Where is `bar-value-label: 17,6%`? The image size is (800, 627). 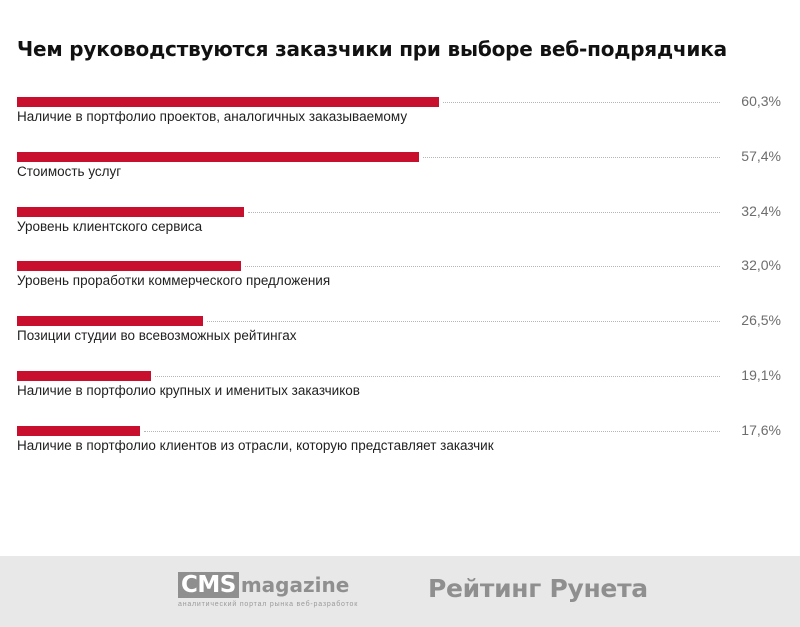 bar-value-label: 17,6% is located at coordinates (761, 429).